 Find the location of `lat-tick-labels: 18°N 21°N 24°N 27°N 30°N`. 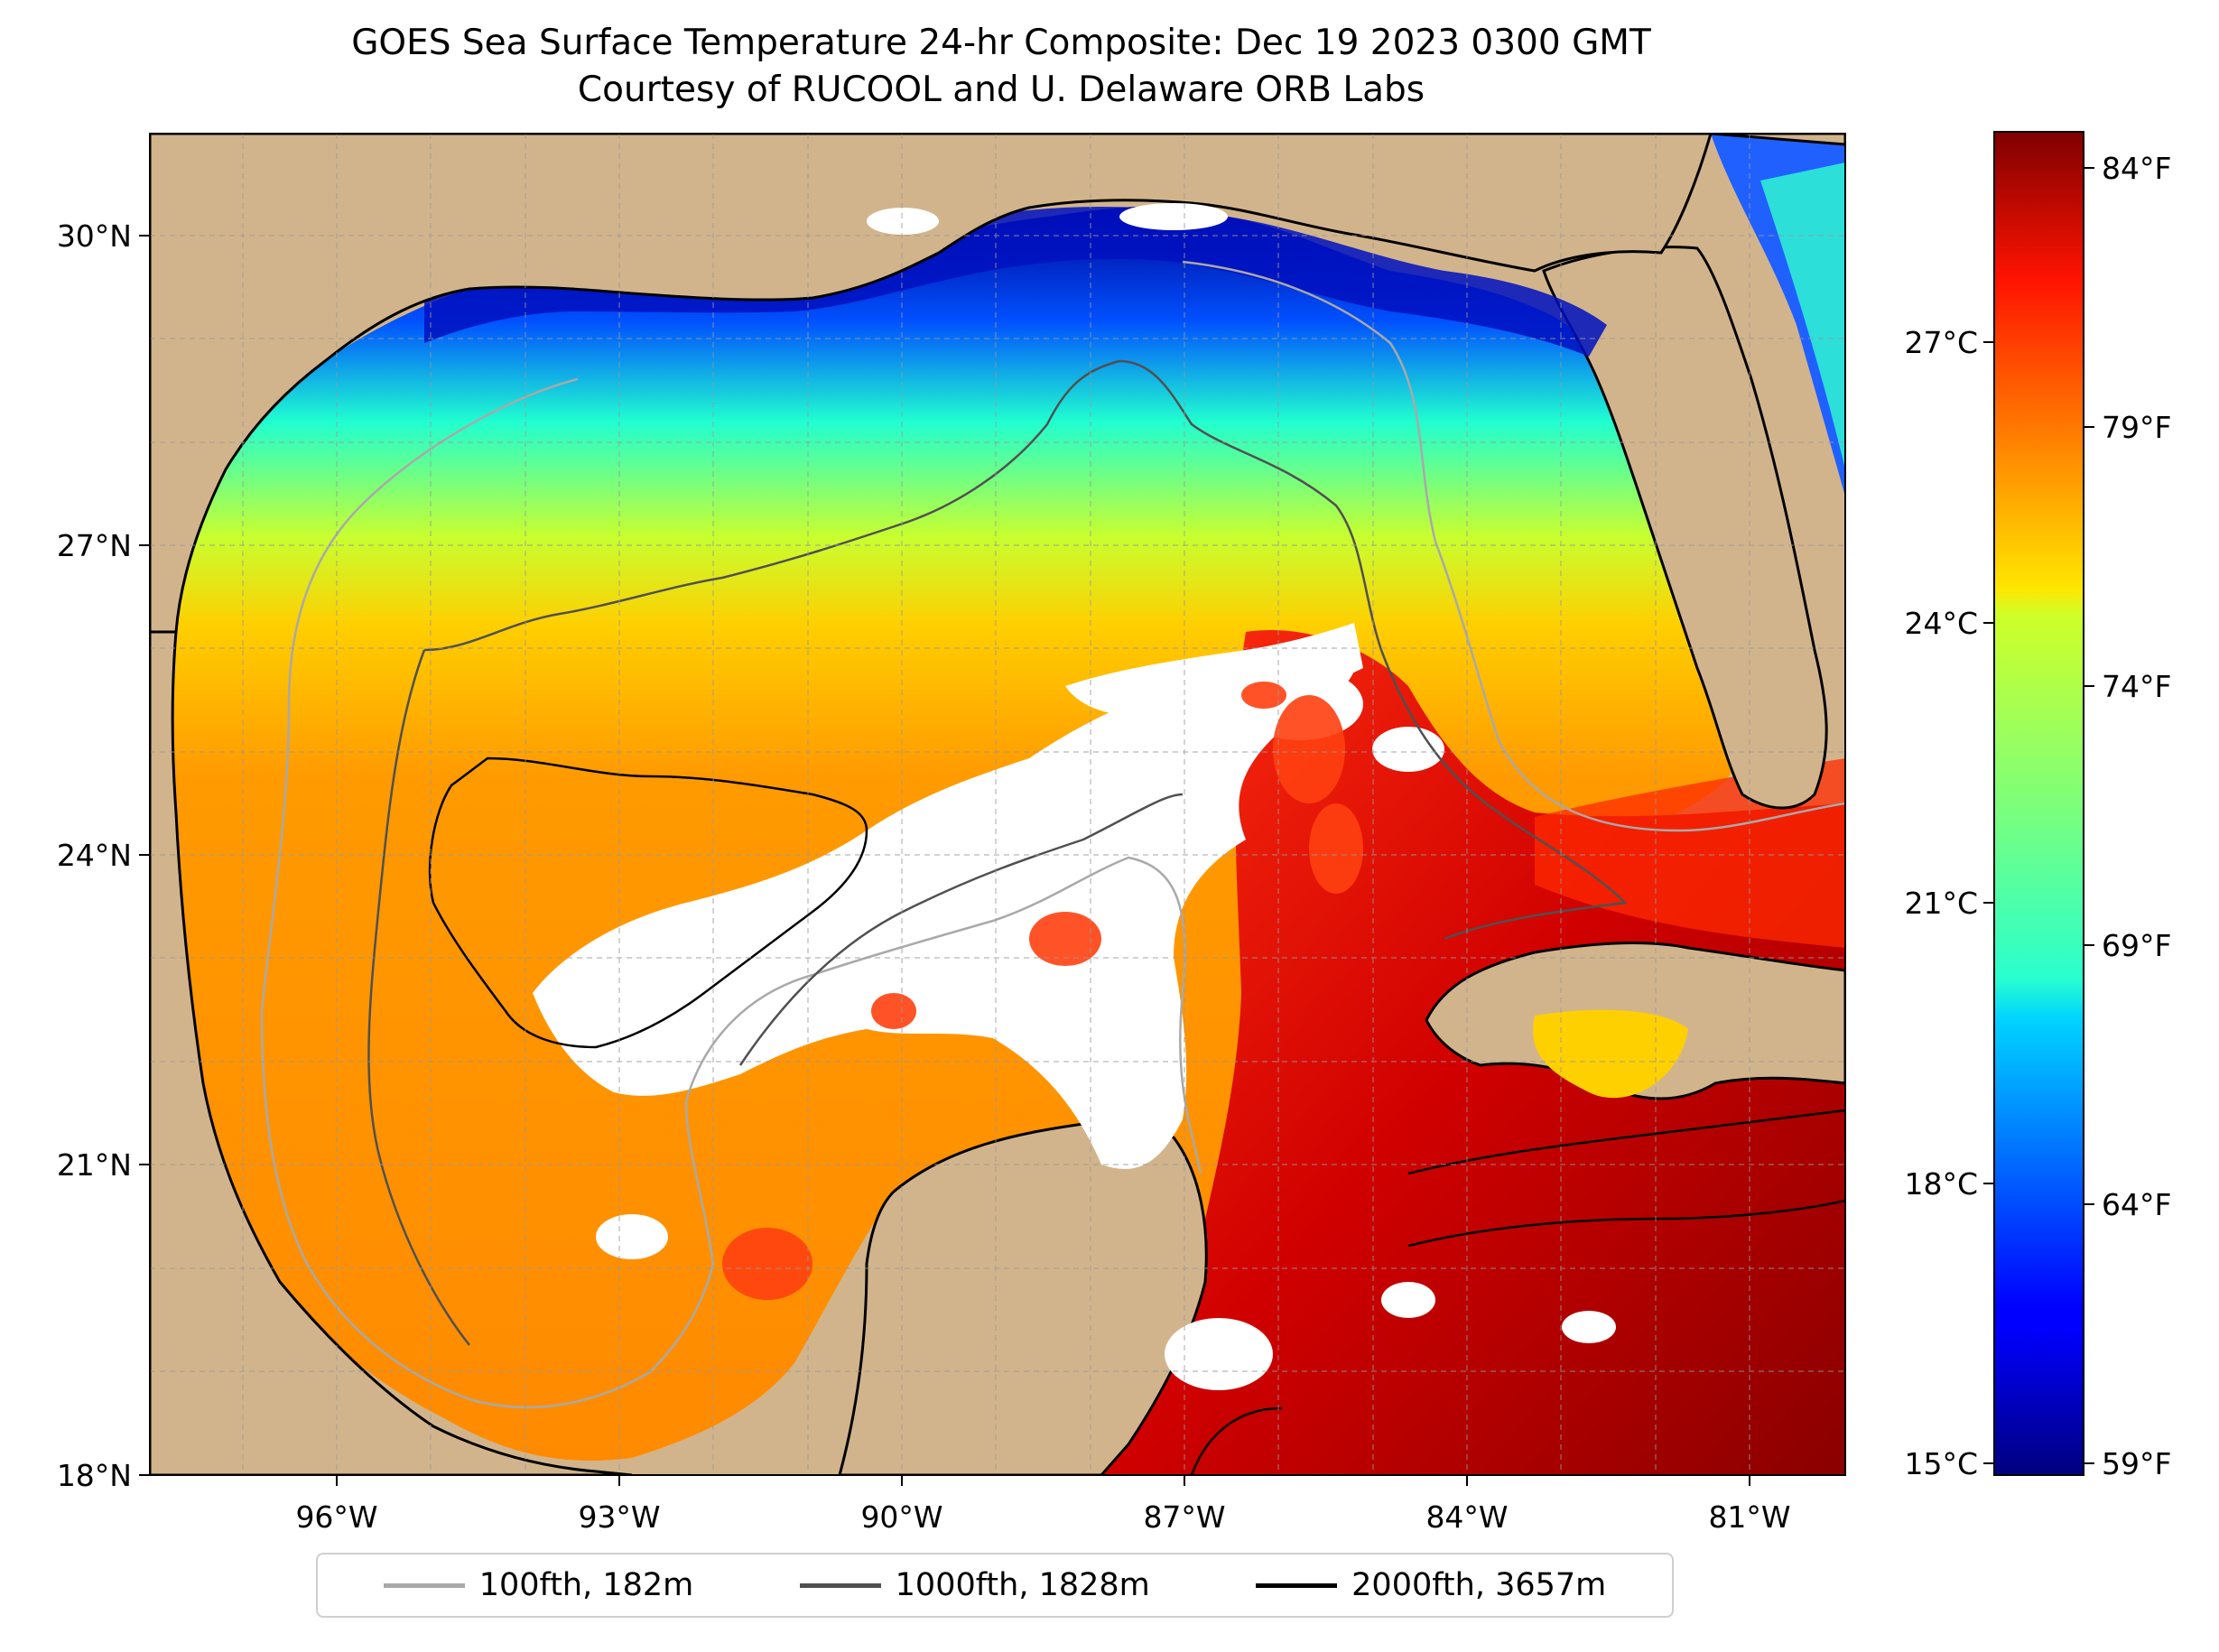

lat-tick-labels: 18°N 21°N 24°N 27°N 30°N is located at coordinates (94, 855).